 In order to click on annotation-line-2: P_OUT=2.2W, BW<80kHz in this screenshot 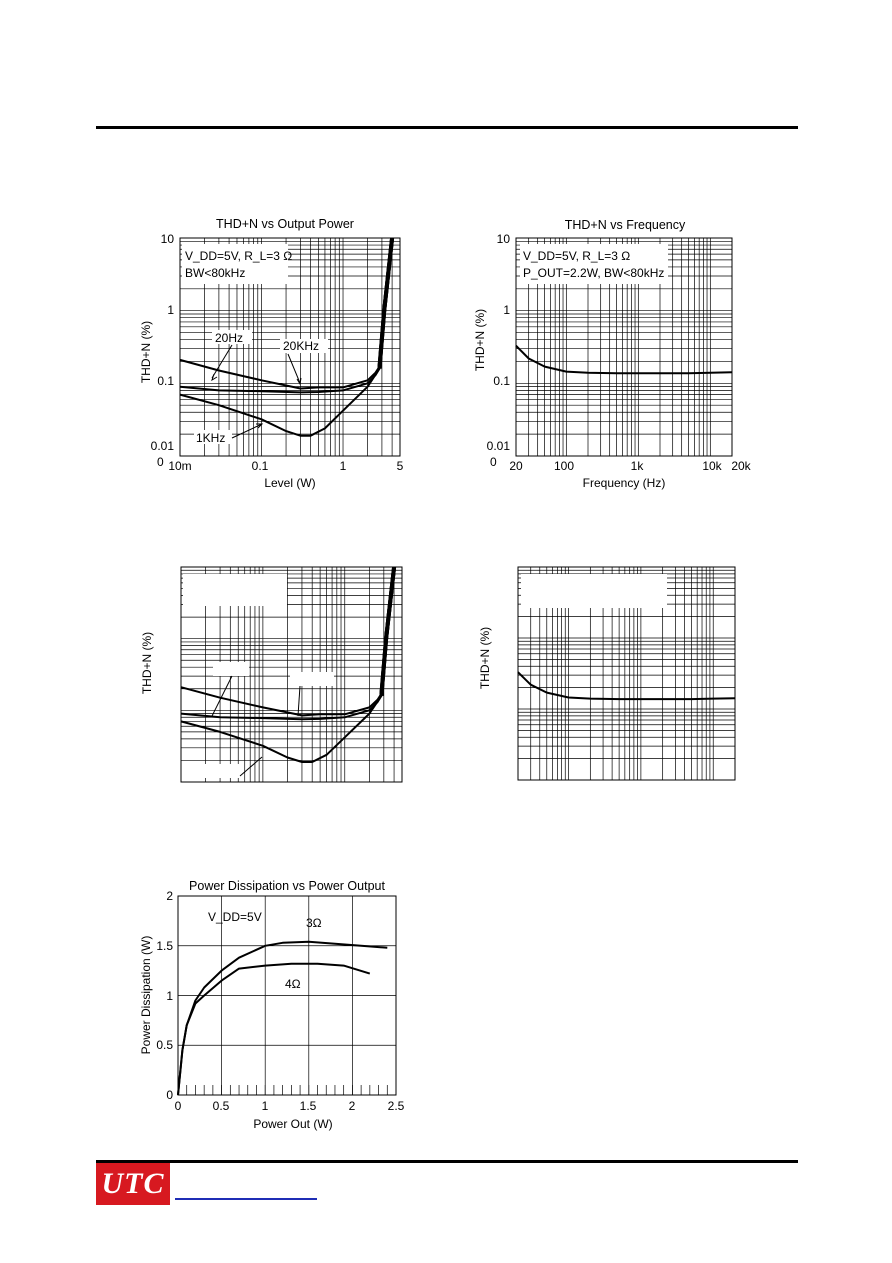, I will do `click(593, 273)`.